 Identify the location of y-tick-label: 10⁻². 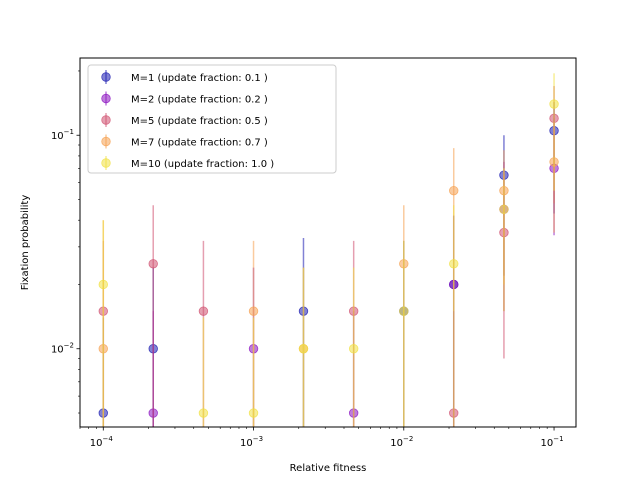
(62, 349).